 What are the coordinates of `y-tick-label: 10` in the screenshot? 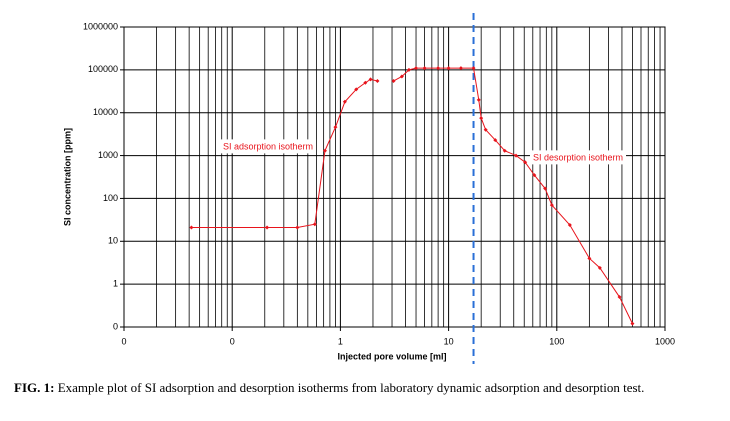 It's located at (113, 241).